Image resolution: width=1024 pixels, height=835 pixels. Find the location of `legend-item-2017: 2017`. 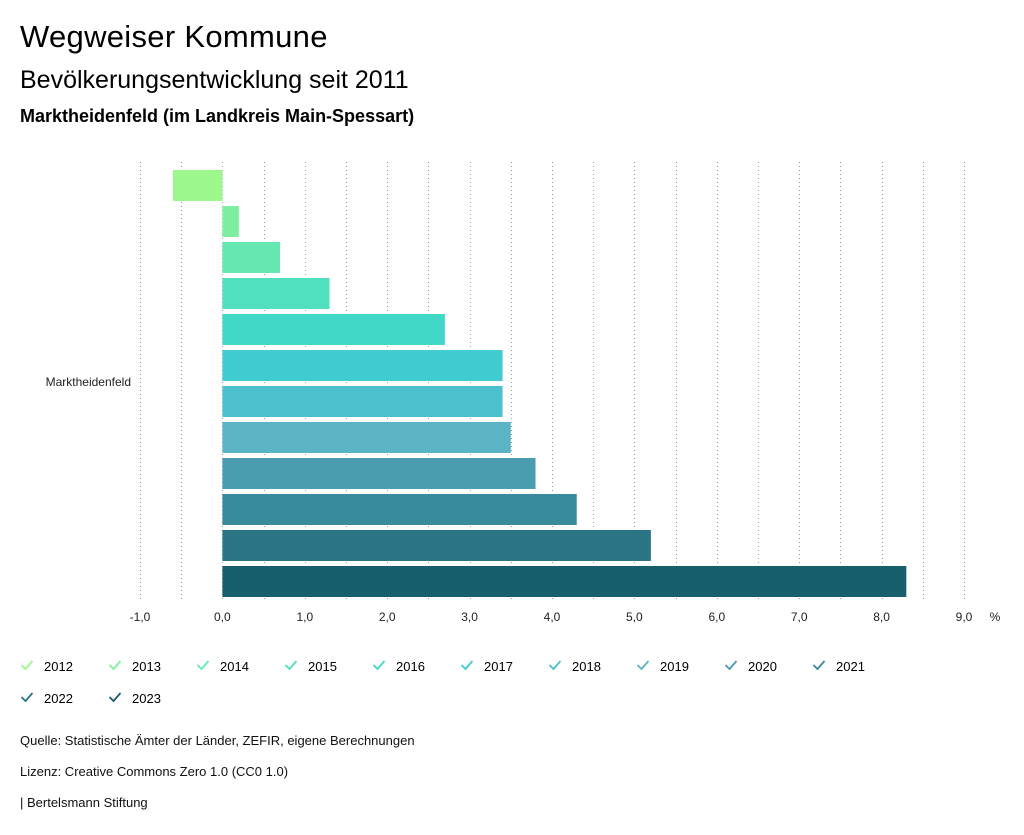

legend-item-2017: 2017 is located at coordinates (504, 666).